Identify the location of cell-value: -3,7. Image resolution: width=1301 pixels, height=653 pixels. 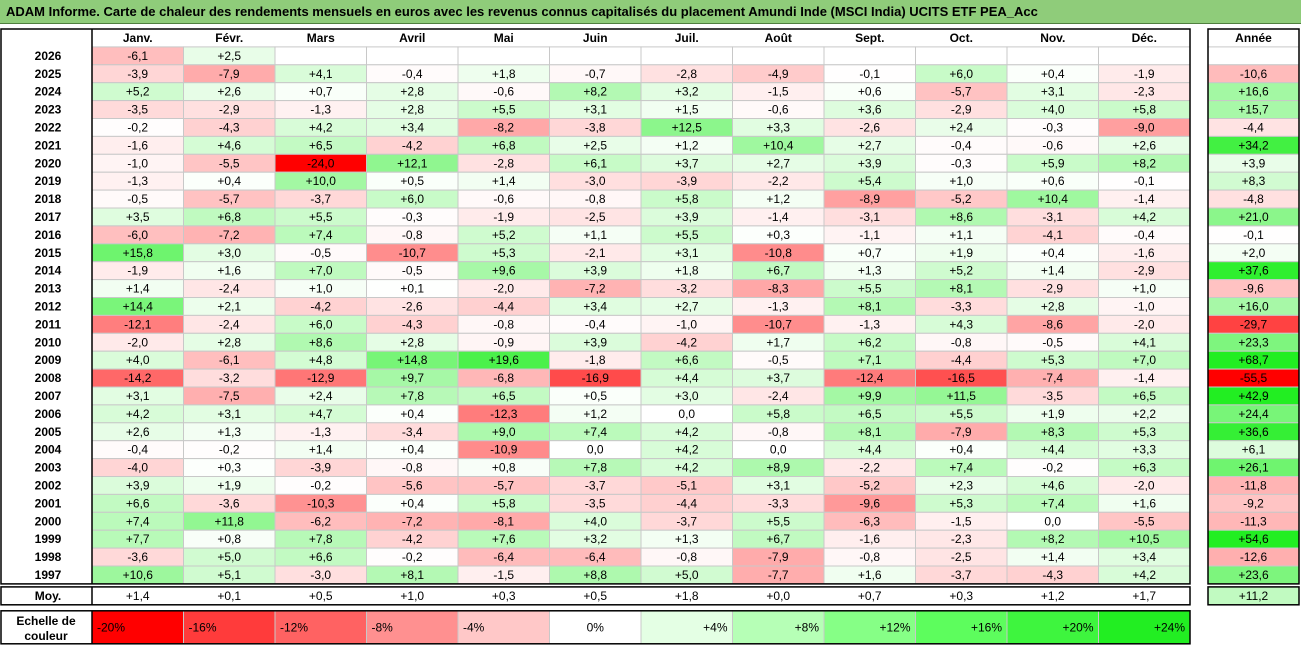
(595, 485).